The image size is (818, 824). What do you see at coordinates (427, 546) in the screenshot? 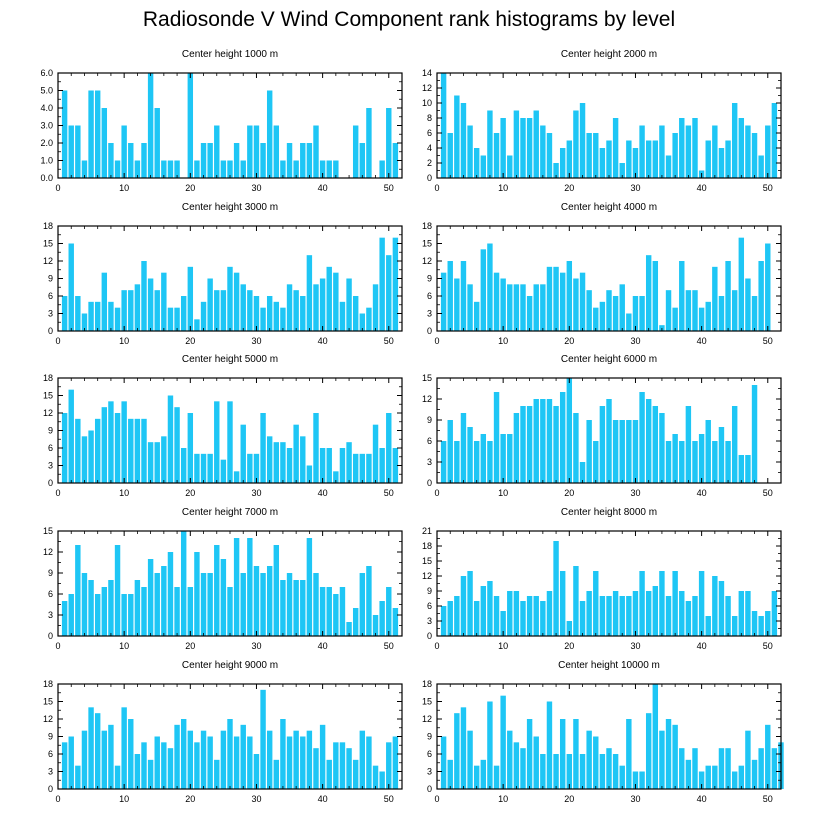
I see `y-tick-label: 18` at bounding box center [427, 546].